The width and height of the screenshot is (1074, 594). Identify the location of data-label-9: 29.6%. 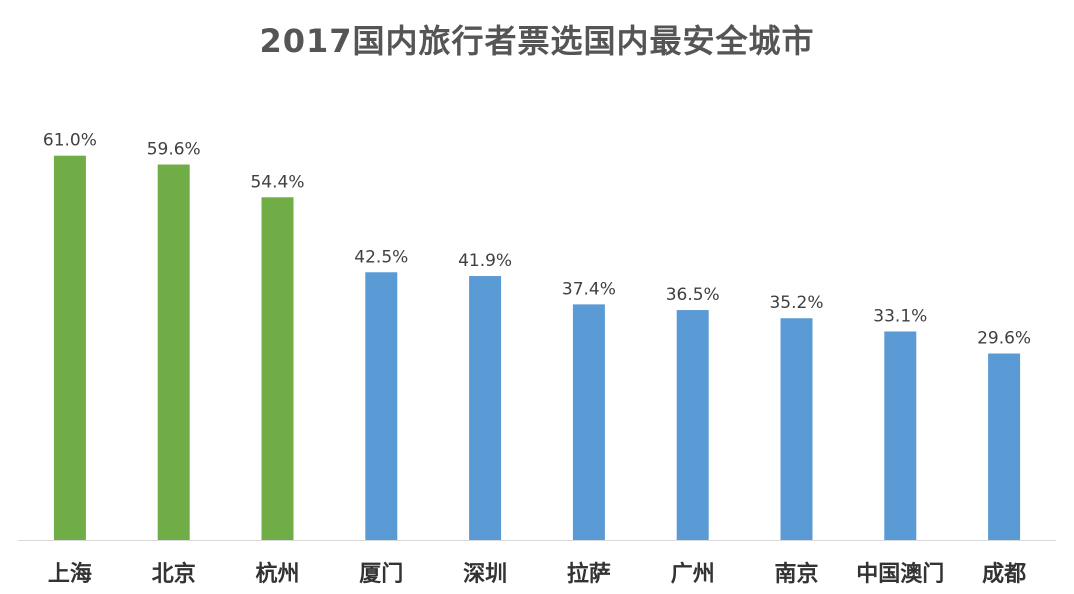
(1004, 339).